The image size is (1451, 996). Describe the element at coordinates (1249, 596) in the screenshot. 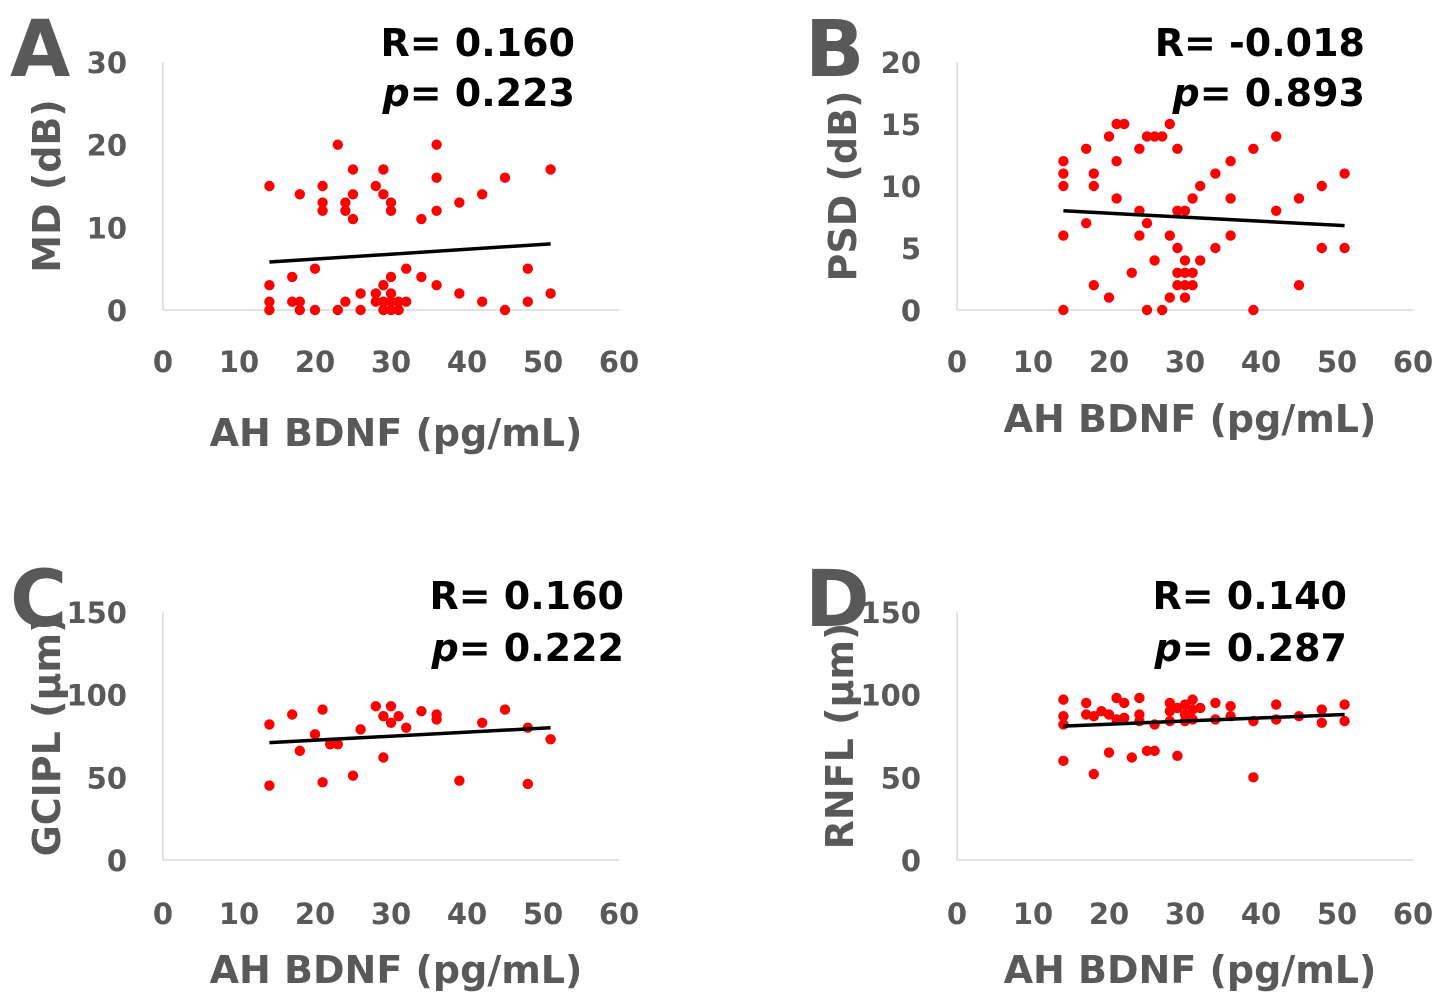

I see `r-value-label: R= 0.140` at that location.